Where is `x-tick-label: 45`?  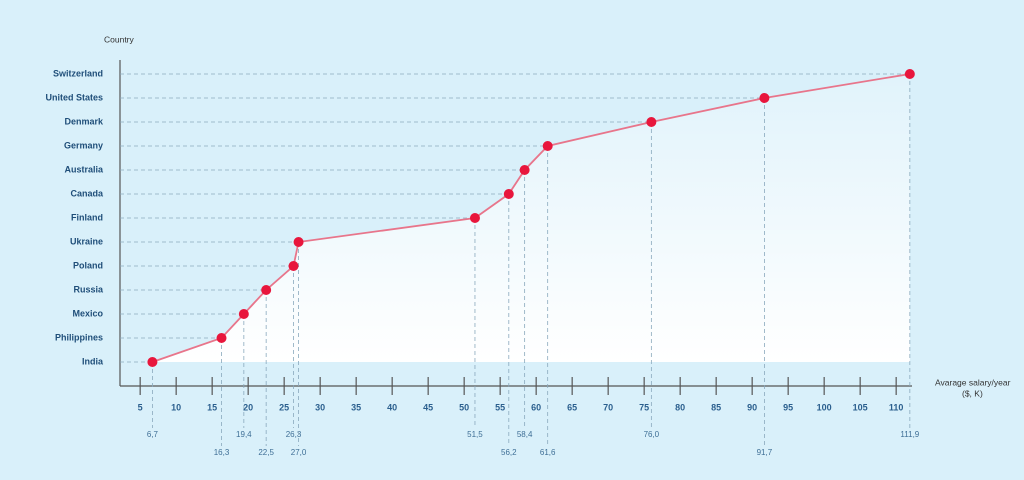 x-tick-label: 45 is located at coordinates (428, 407).